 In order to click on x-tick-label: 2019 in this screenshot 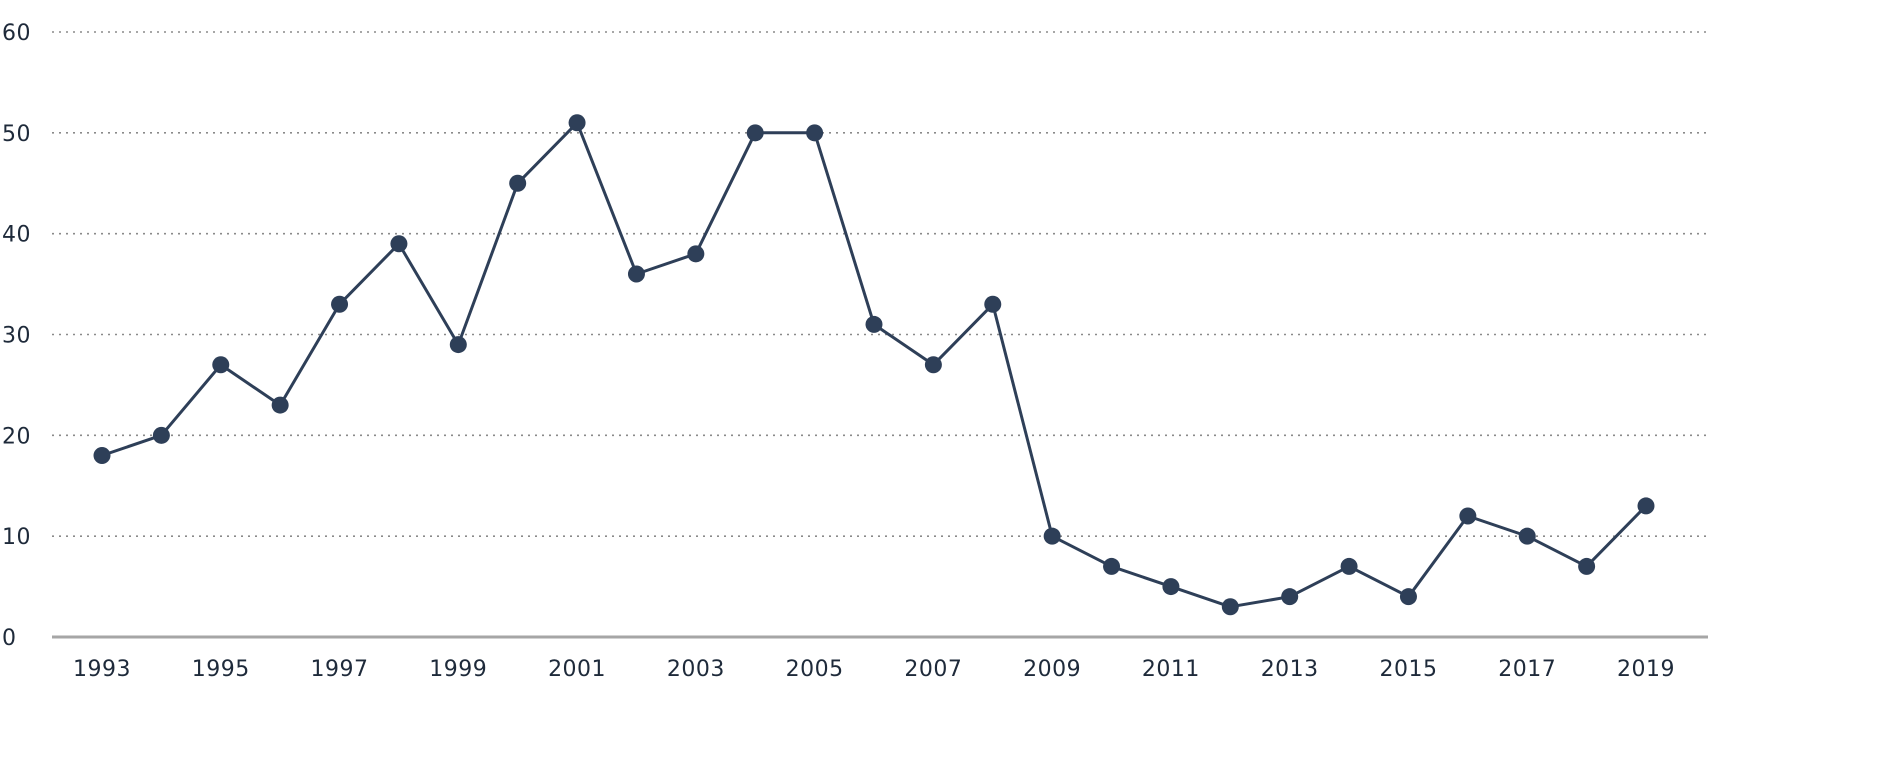, I will do `click(1646, 669)`.